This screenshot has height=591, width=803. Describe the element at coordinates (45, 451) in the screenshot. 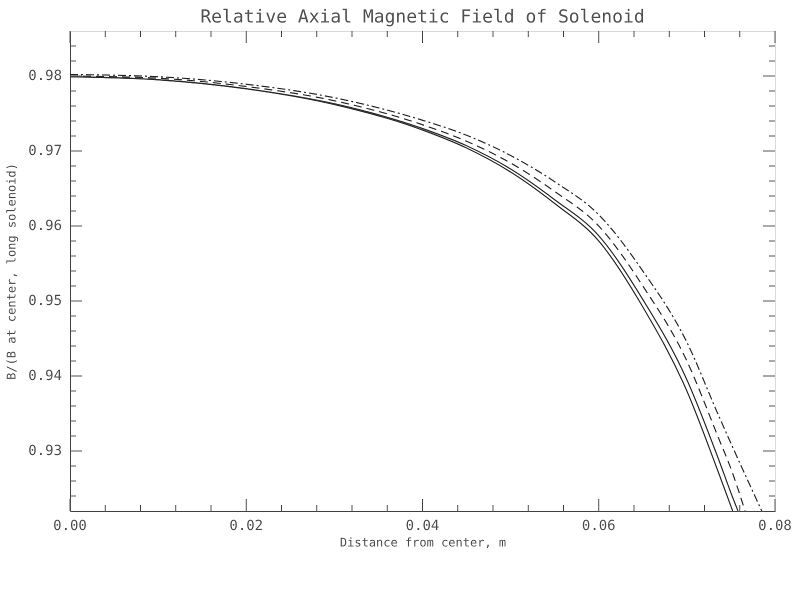

I see `y-tick-label: 0.93` at that location.